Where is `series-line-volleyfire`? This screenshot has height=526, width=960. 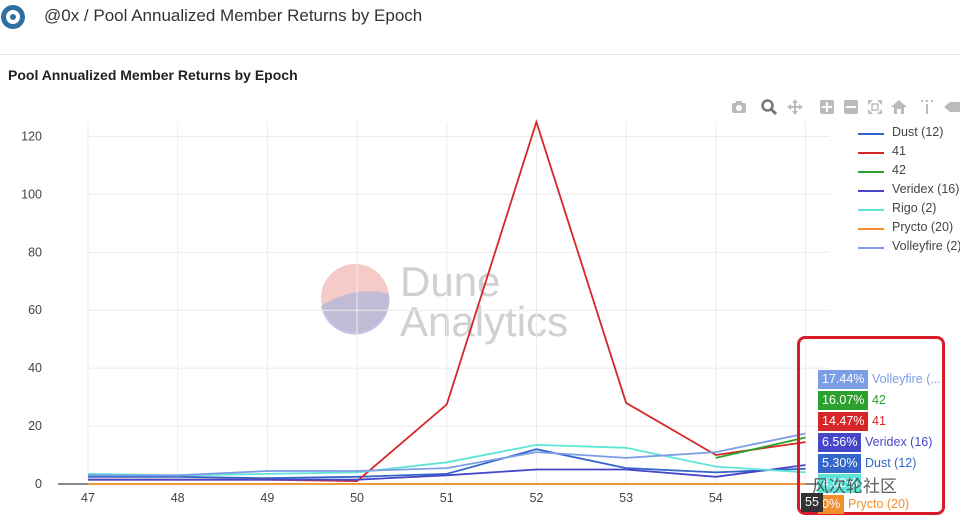
series-line-volleyfire is located at coordinates (447, 454).